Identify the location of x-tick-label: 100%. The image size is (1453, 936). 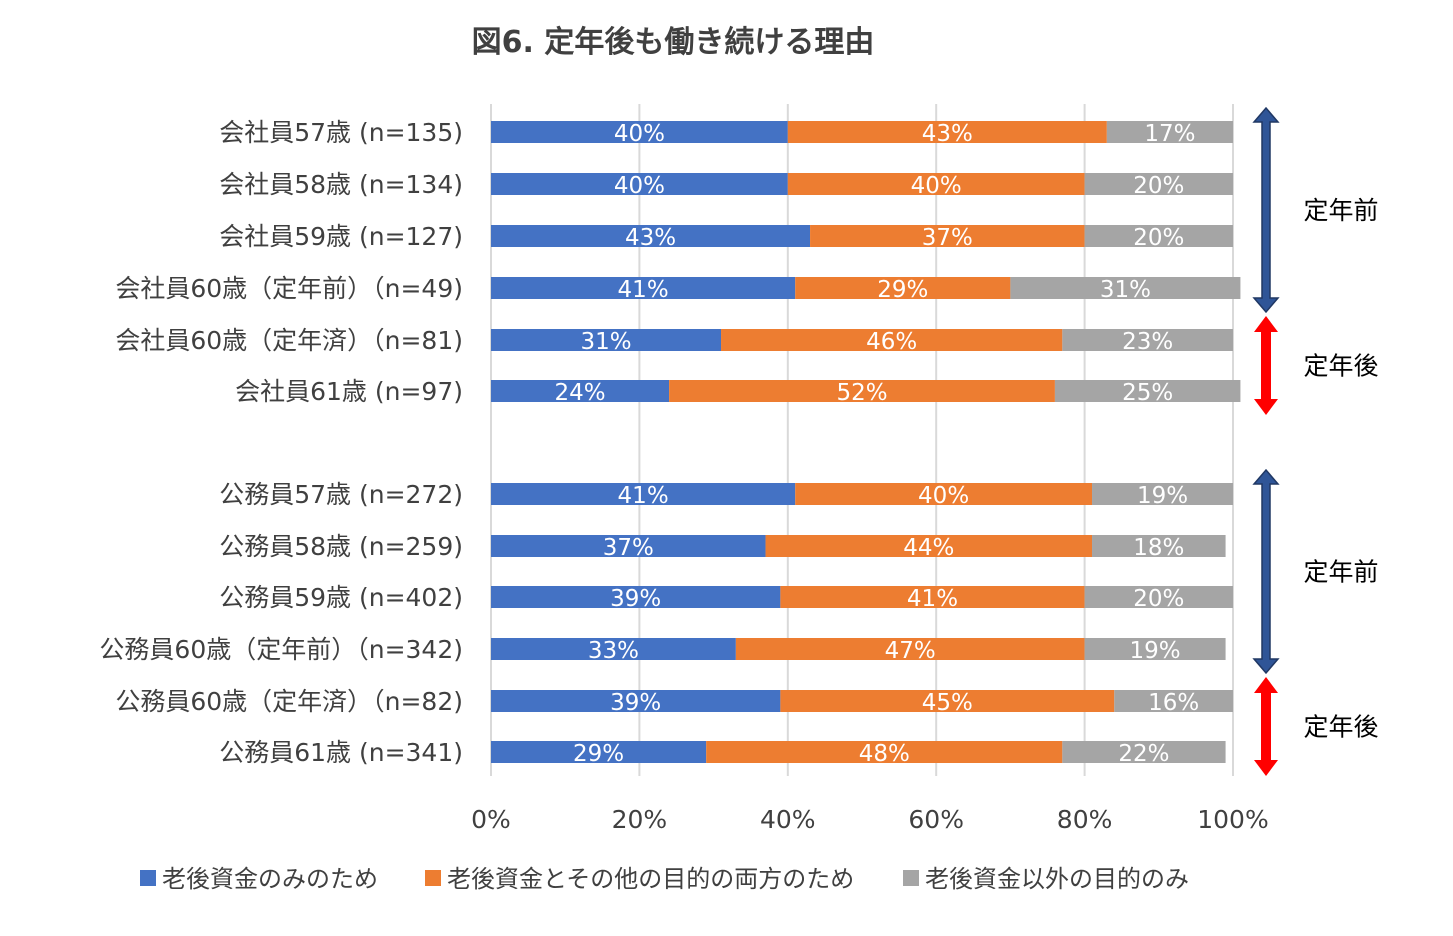
(1232, 819).